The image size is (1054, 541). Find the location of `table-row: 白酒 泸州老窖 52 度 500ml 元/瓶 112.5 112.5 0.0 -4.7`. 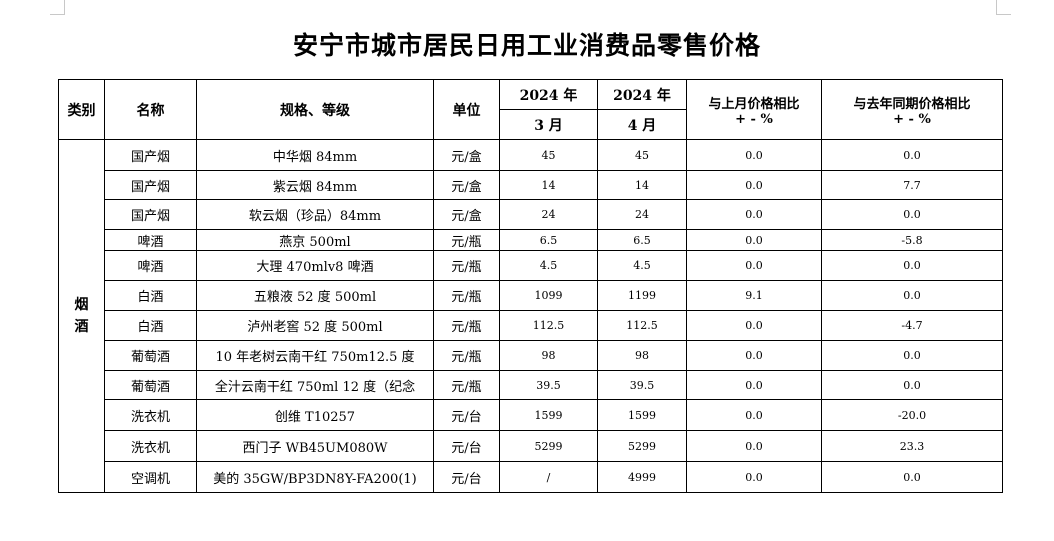

table-row: 白酒 泸州老窖 52 度 500ml 元/瓶 112.5 112.5 0.0 -4.7 is located at coordinates (531, 325).